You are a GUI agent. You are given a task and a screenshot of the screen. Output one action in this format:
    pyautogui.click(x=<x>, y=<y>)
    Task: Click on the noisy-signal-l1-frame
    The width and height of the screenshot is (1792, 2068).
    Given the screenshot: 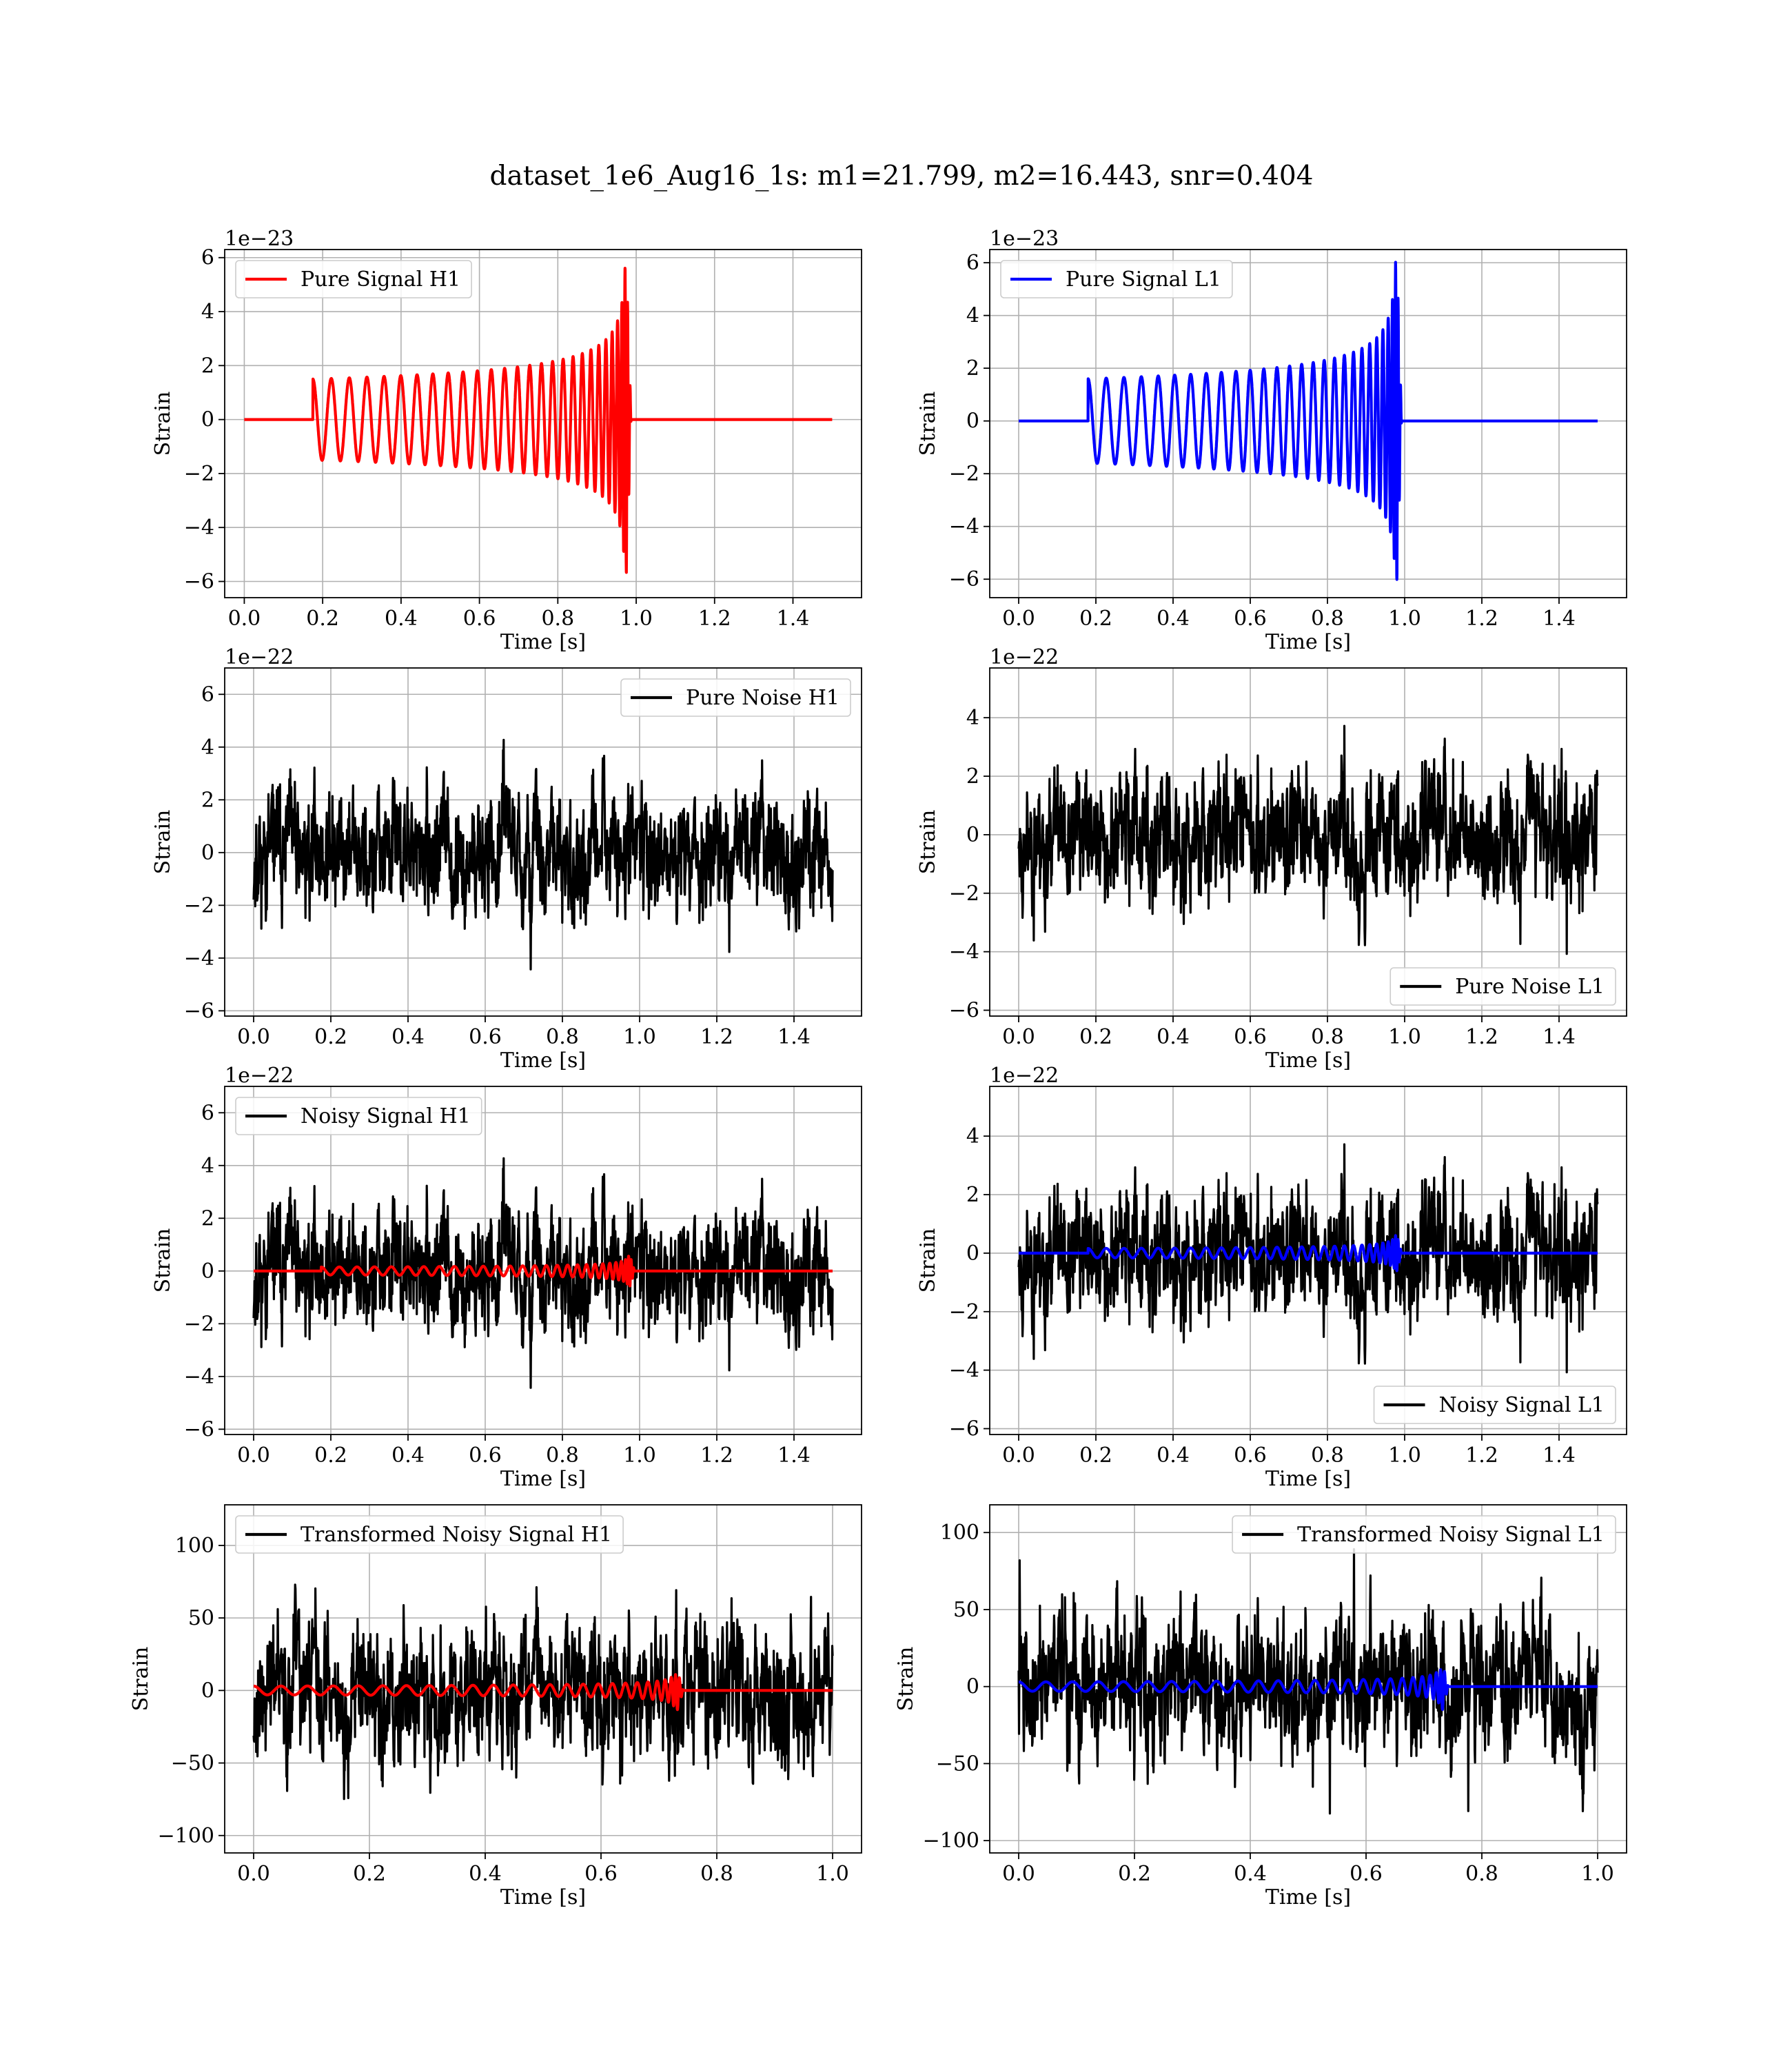 What is the action you would take?
    pyautogui.click(x=1308, y=1260)
    